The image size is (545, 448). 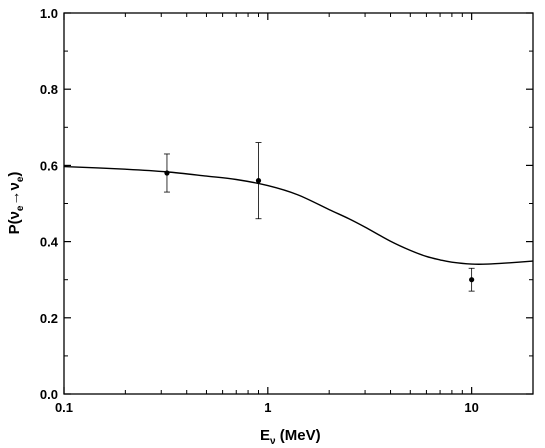 I want to click on x-axis-title-main: E, so click(x=265, y=435).